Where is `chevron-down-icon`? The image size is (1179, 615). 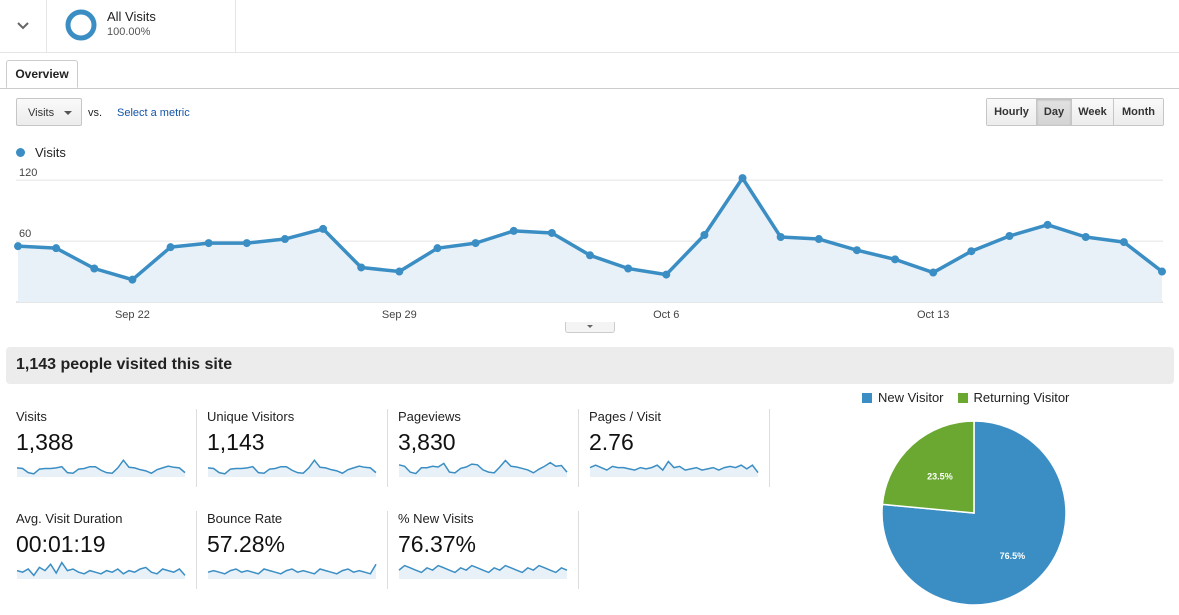 chevron-down-icon is located at coordinates (23, 26).